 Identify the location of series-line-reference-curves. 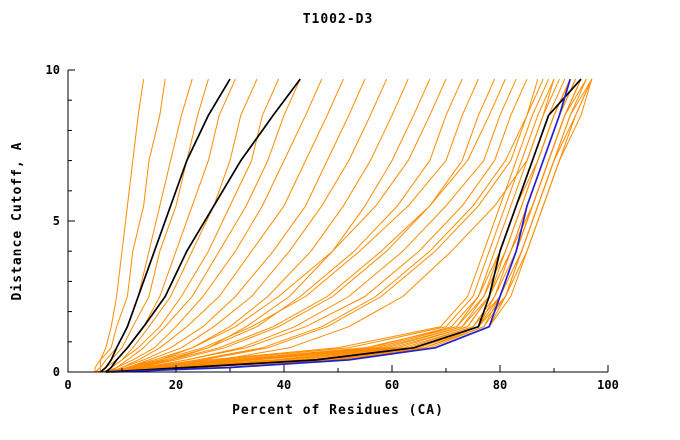
(165, 225).